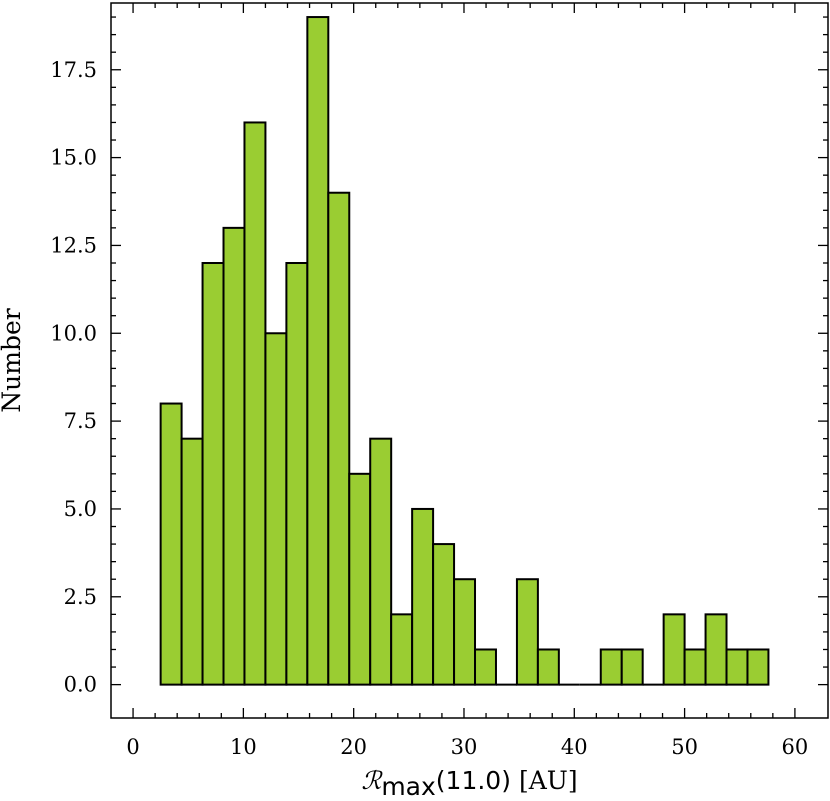 The image size is (830, 801). I want to click on x-axis-label-argument: (11.0), so click(473, 780).